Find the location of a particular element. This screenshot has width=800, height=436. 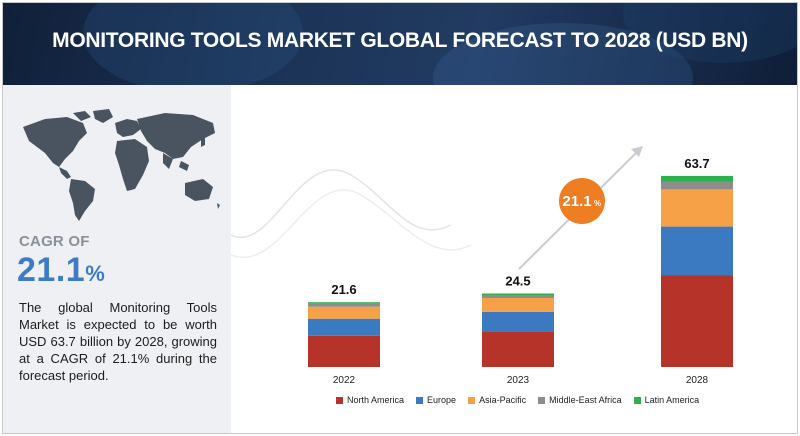

bar-segment-2023-europe is located at coordinates (518, 321).